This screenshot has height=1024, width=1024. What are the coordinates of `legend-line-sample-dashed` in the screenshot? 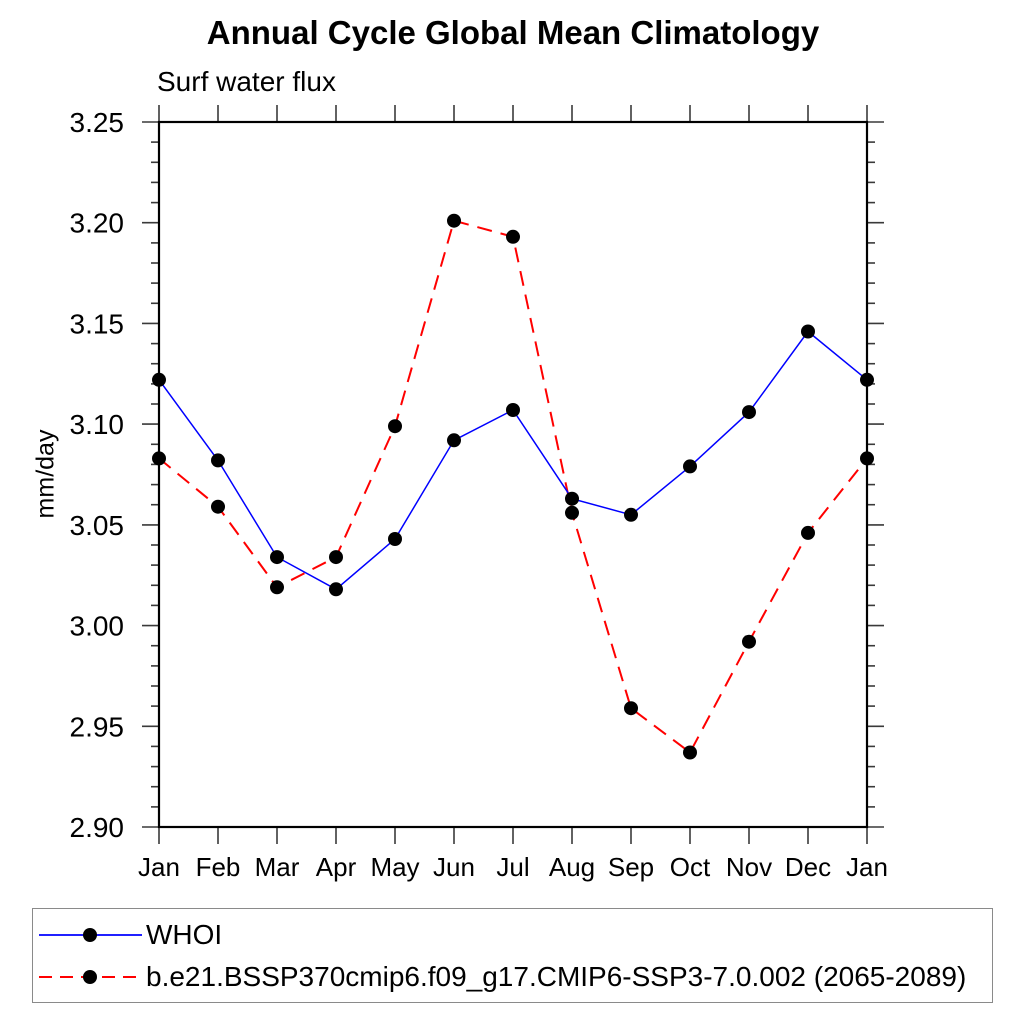 It's located at (90, 976).